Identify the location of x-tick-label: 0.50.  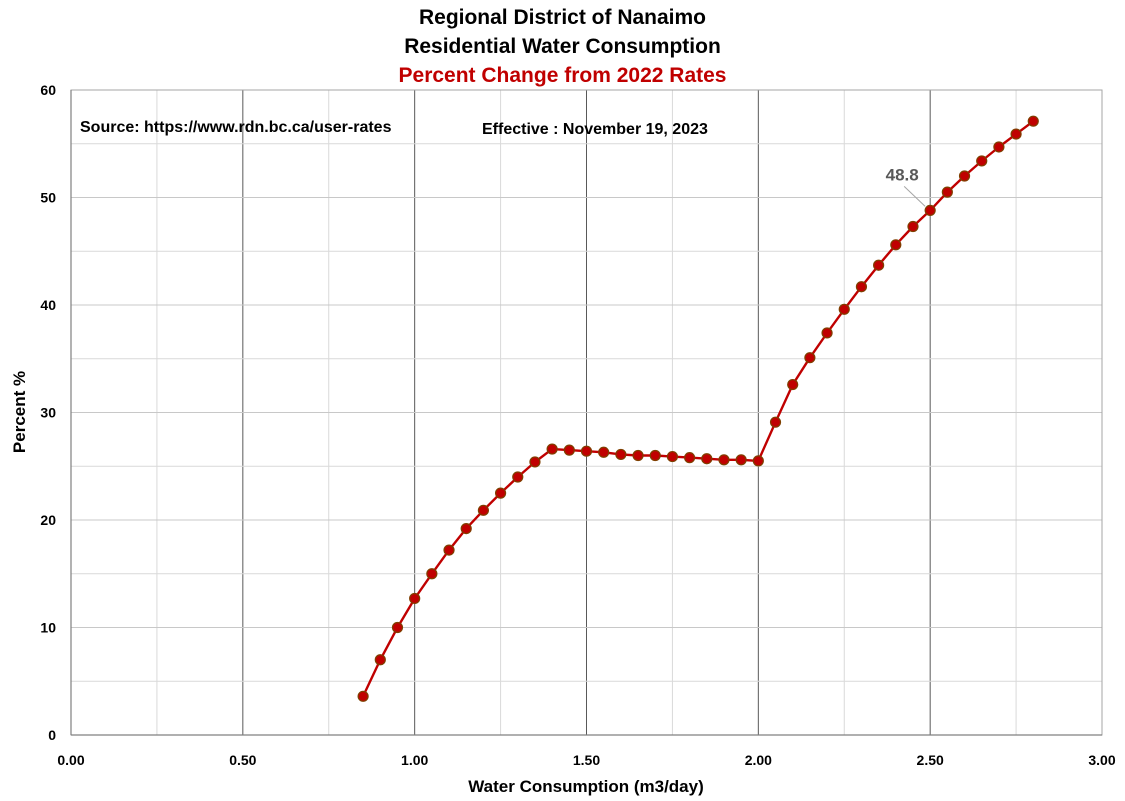
(242, 760).